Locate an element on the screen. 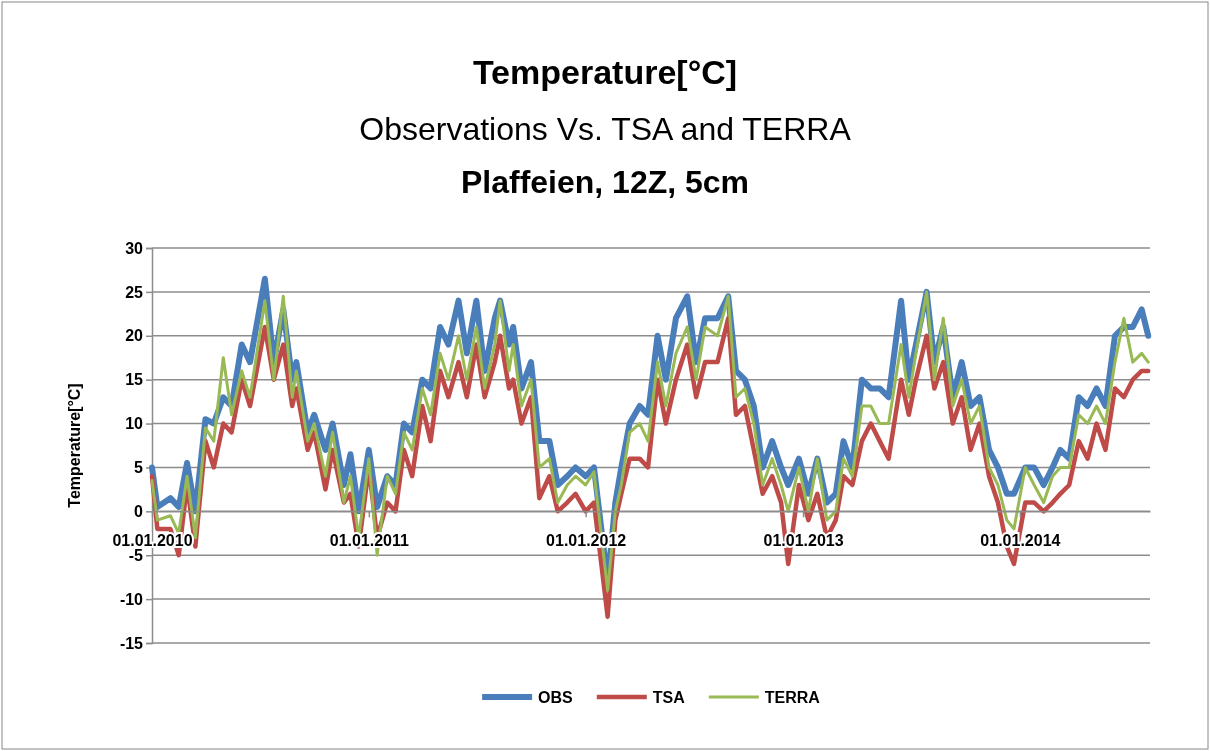 This screenshot has width=1210, height=751. y-tick-label: 5 is located at coordinates (139, 468).